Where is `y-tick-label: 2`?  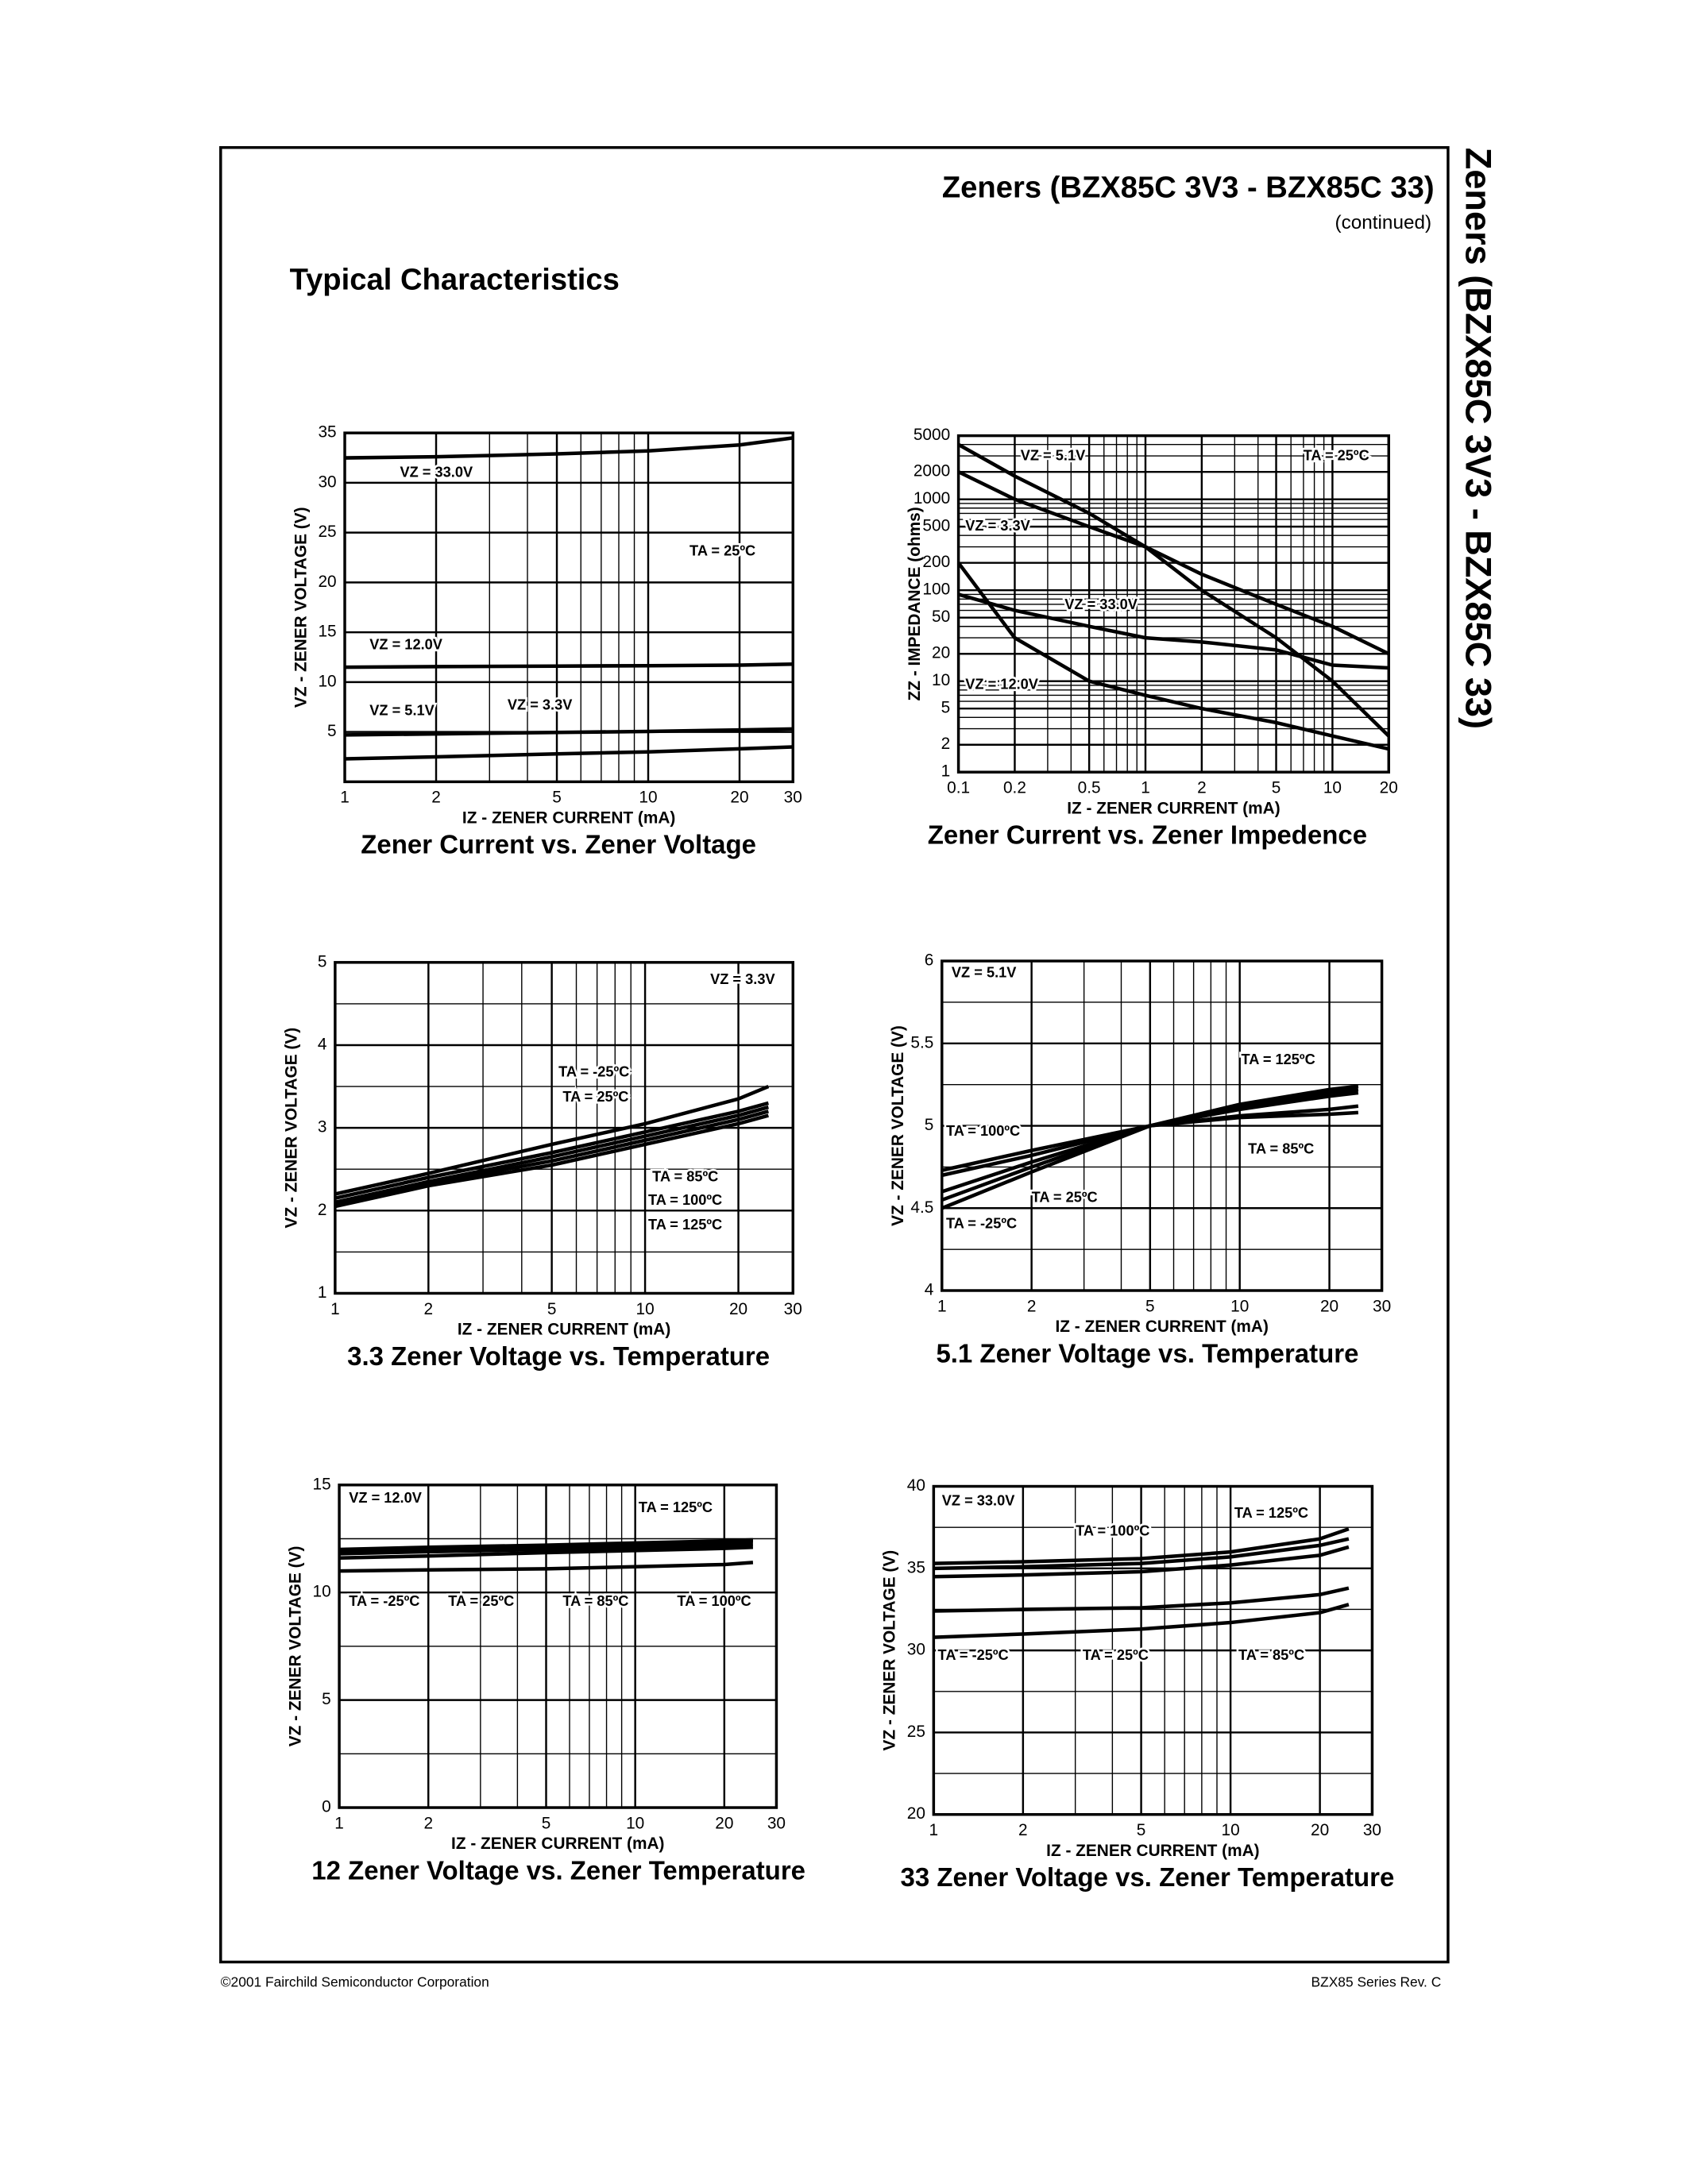 y-tick-label: 2 is located at coordinates (946, 744).